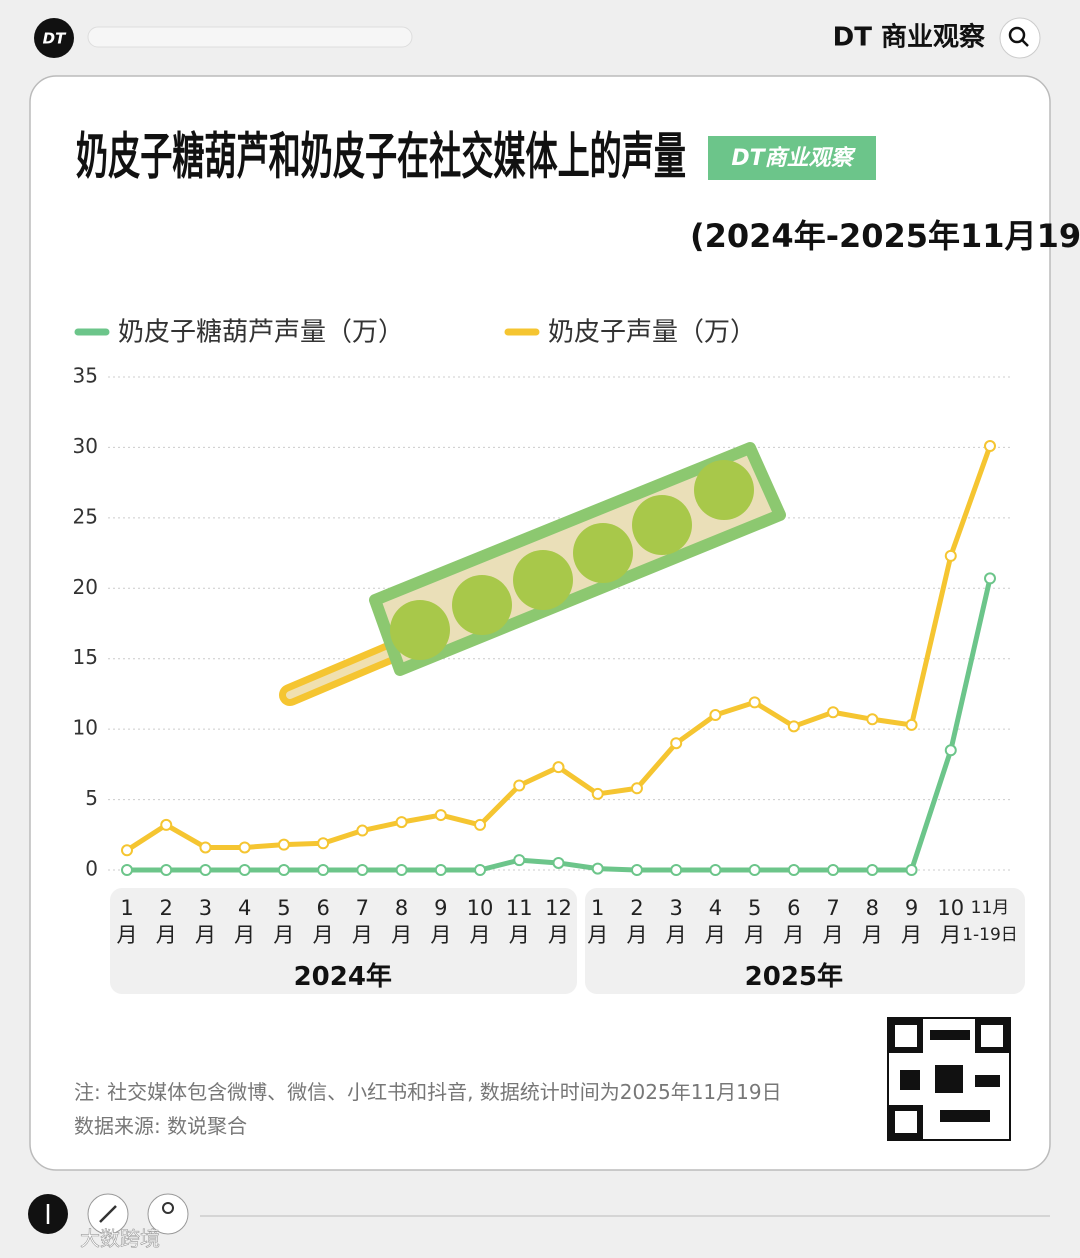 The width and height of the screenshot is (1080, 1258). I want to click on y-tick-label: 25, so click(85, 516).